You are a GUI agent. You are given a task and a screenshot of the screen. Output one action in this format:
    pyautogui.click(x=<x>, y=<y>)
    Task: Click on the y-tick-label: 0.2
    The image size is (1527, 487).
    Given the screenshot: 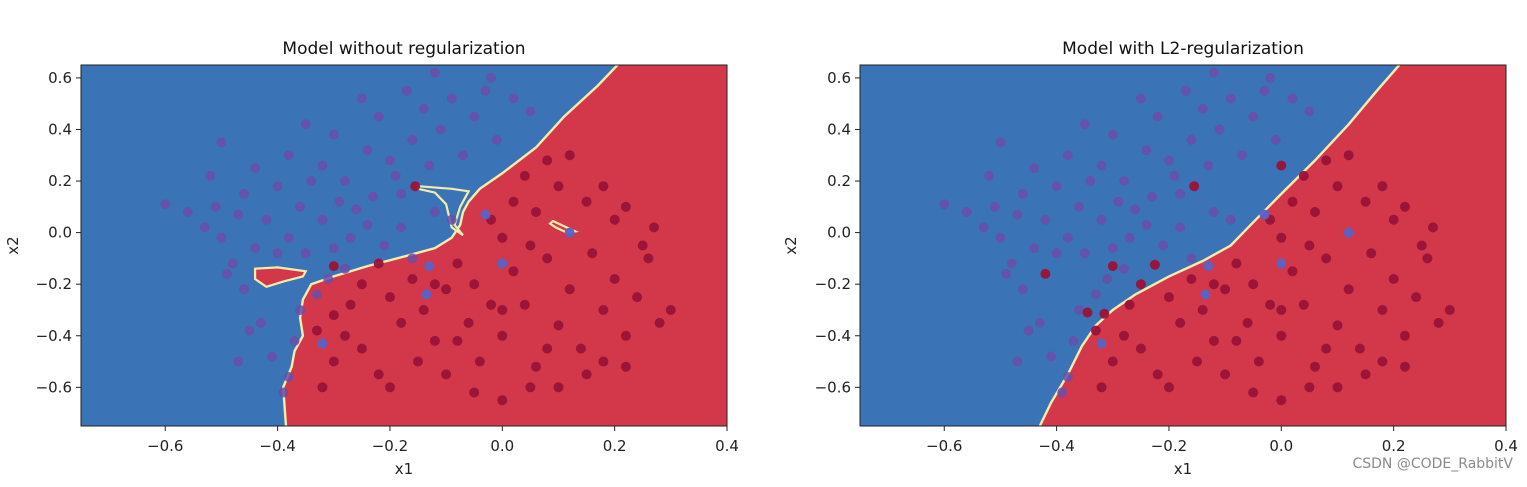 What is the action you would take?
    pyautogui.click(x=60, y=181)
    